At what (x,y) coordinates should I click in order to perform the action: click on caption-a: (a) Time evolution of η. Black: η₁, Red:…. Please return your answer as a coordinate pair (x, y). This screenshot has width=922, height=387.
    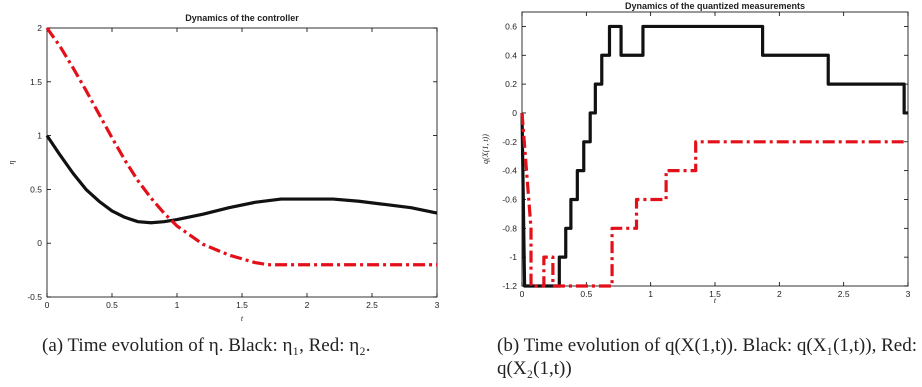
    Looking at the image, I should click on (206, 345).